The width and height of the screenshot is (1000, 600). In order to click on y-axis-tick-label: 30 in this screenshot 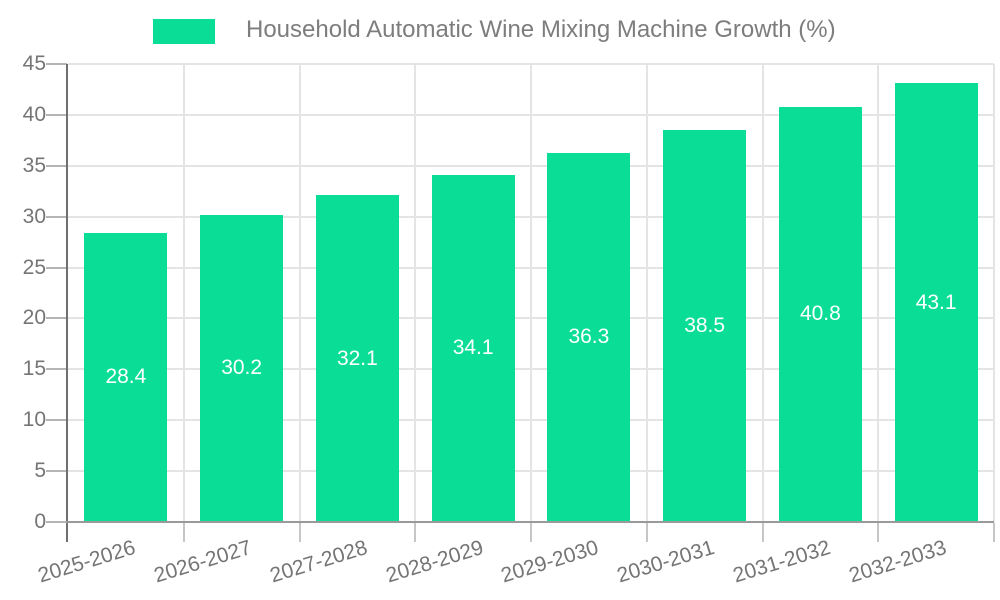, I will do `click(34, 216)`.